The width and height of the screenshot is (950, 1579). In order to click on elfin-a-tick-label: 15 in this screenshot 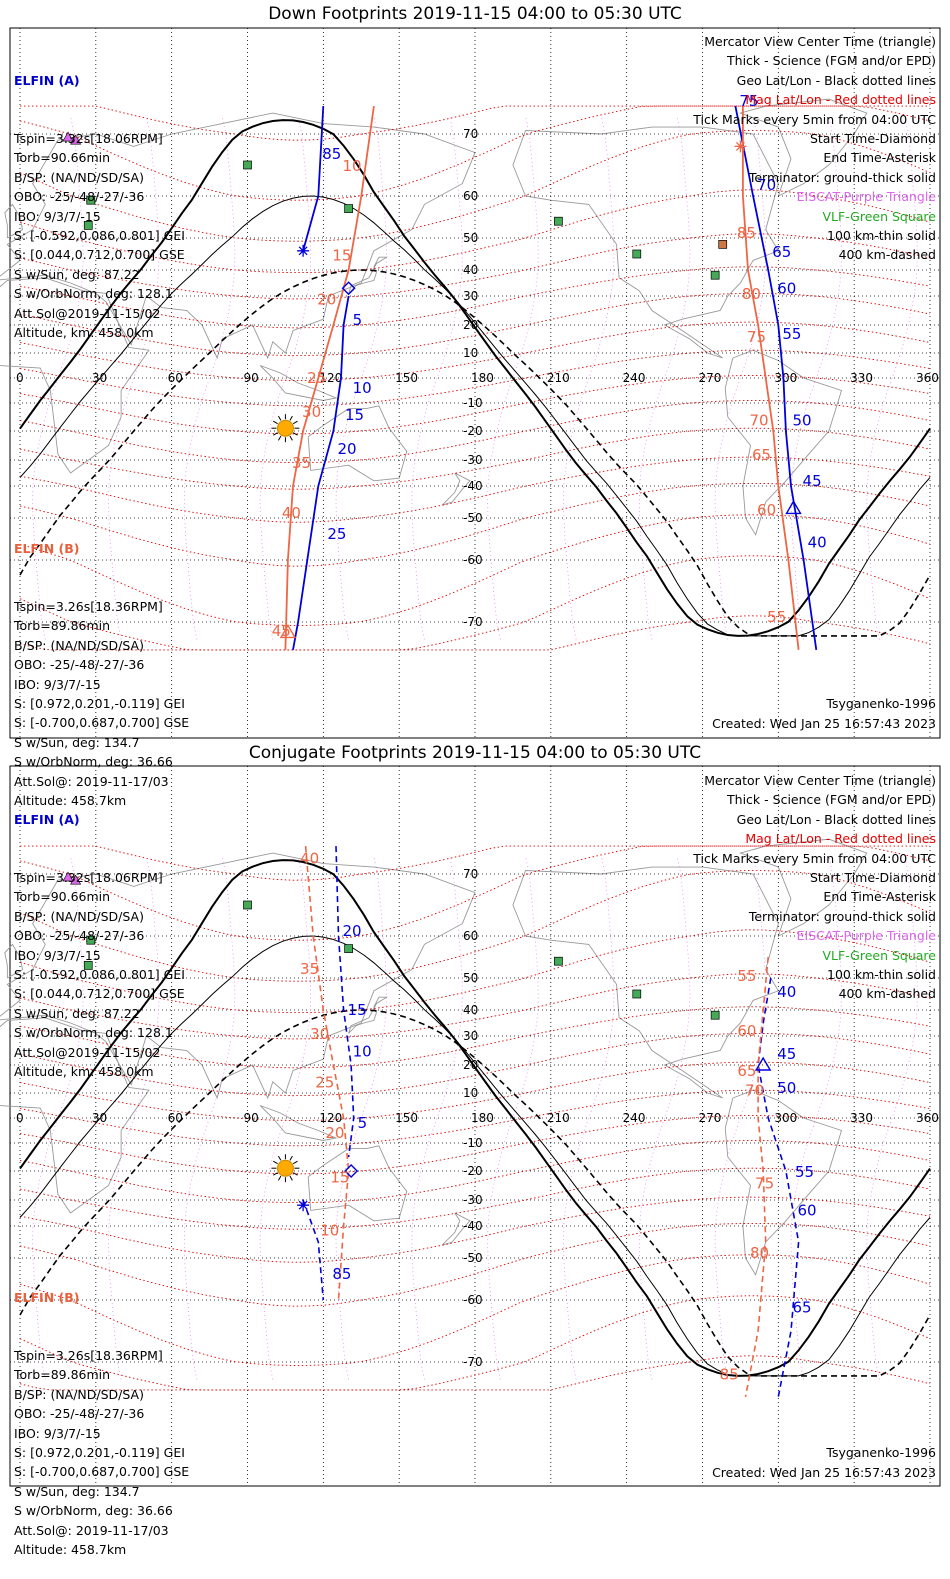, I will do `click(354, 415)`.